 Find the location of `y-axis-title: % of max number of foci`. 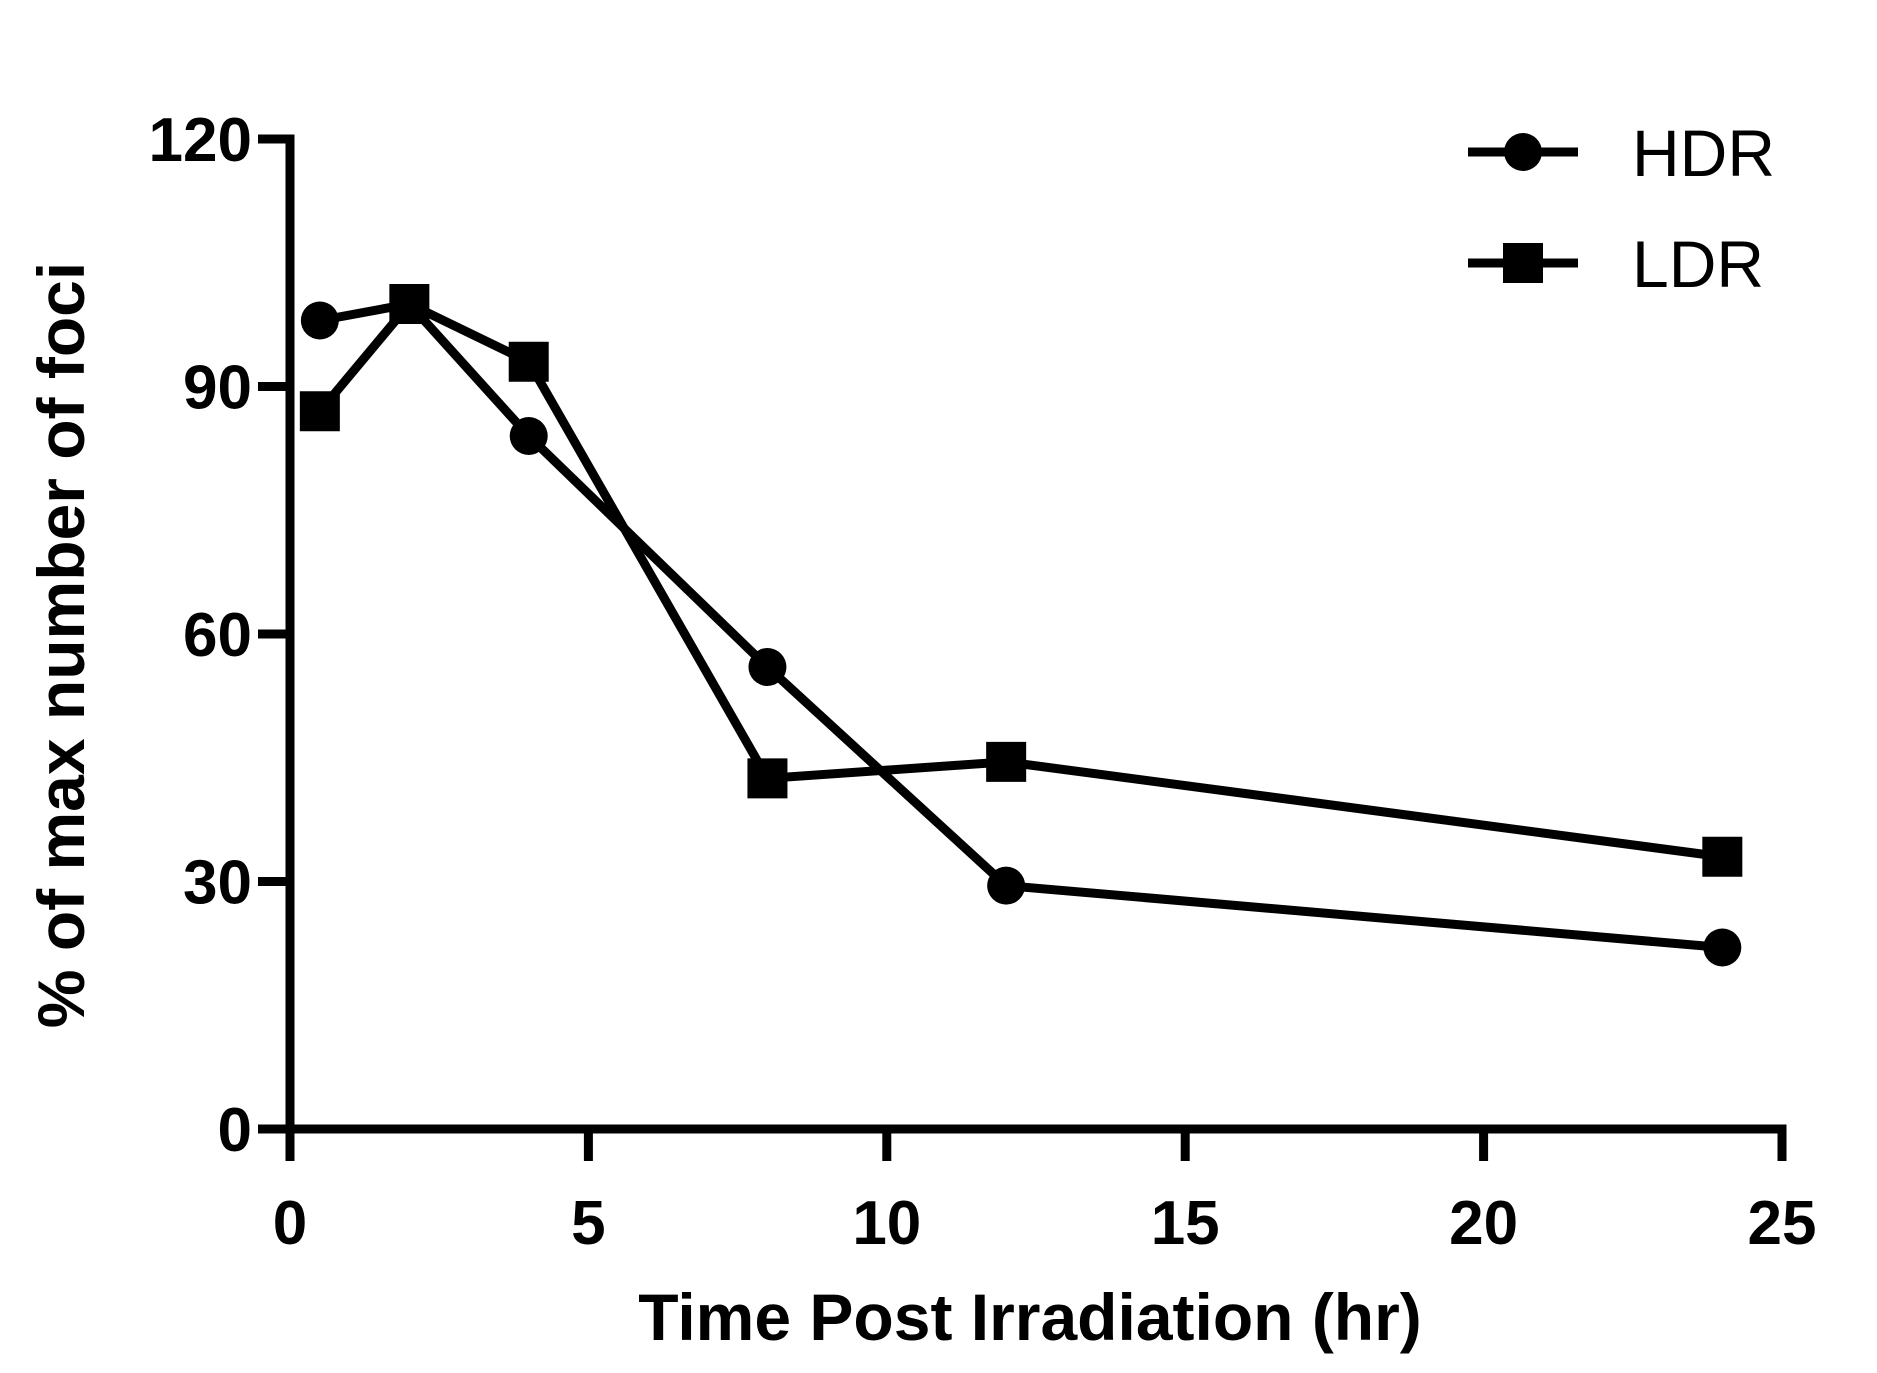

y-axis-title: % of max number of foci is located at coordinates (61, 645).